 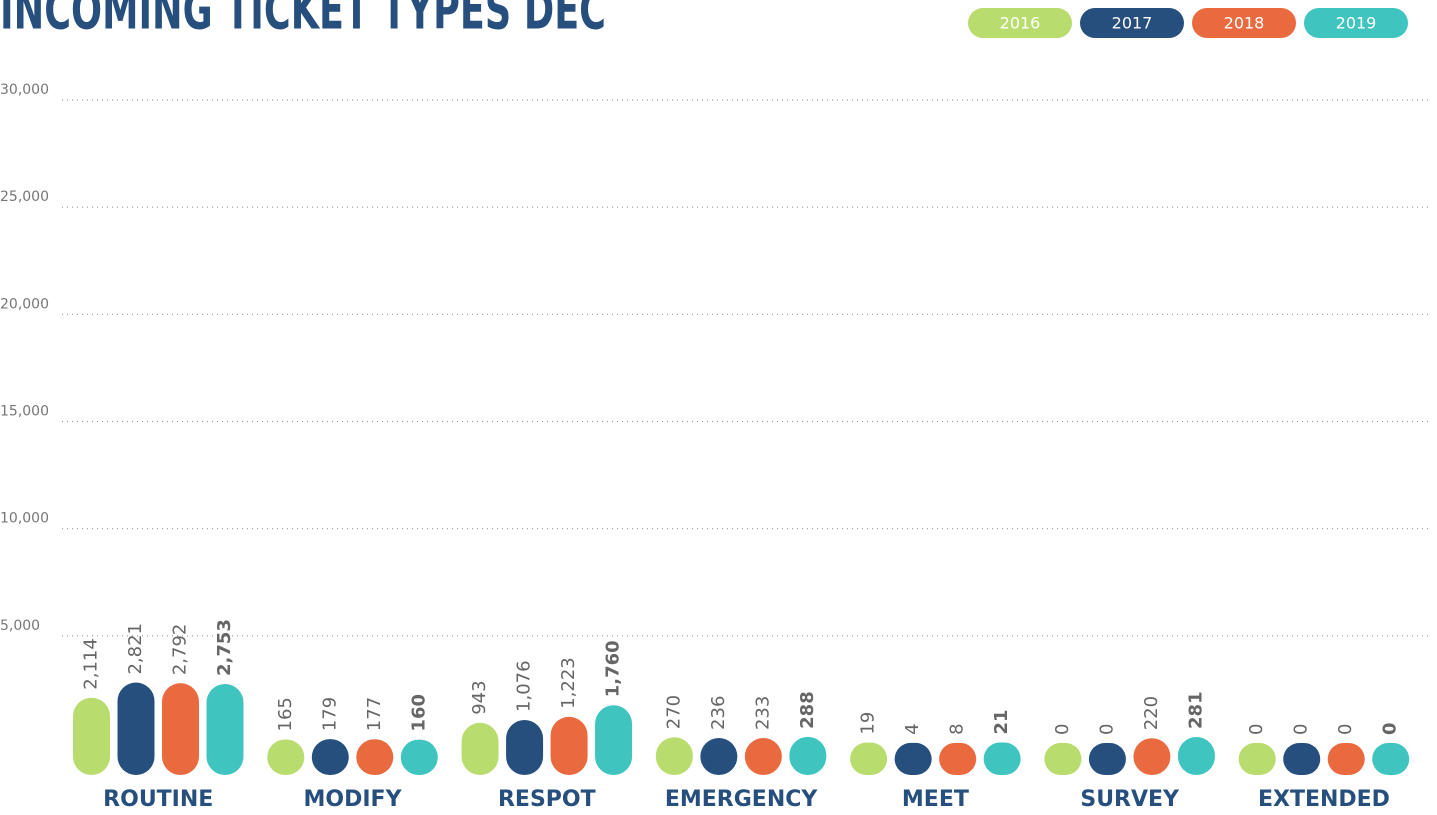 I want to click on value-label: 177, so click(x=374, y=714).